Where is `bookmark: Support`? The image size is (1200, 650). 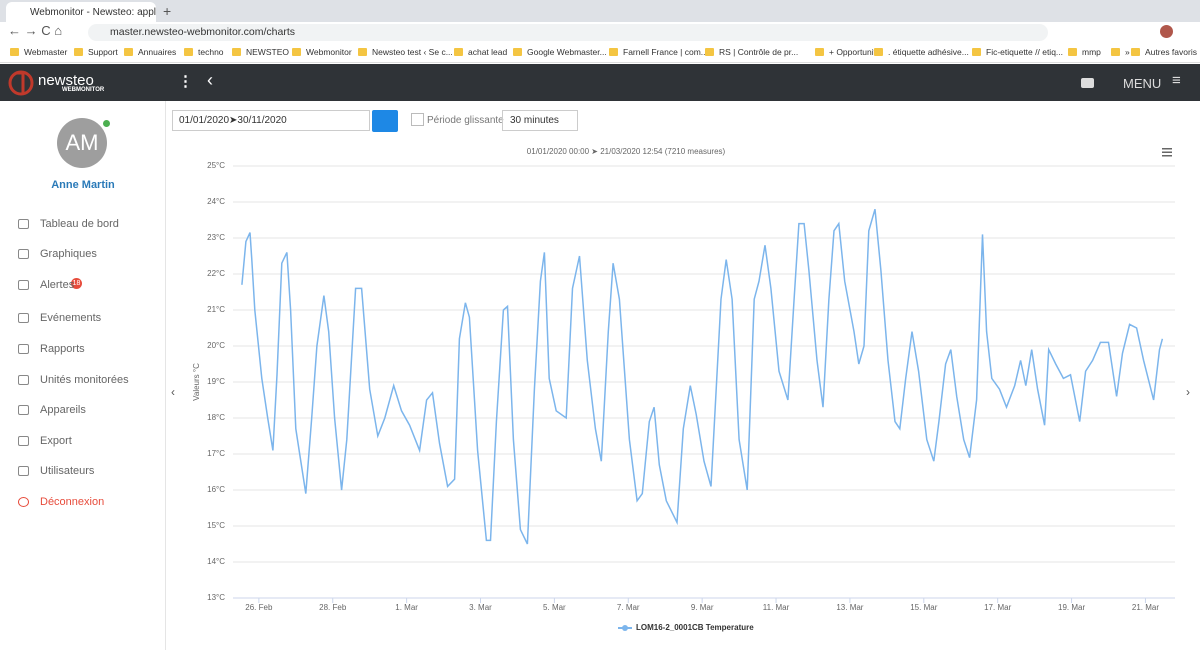
bookmark: Support is located at coordinates (96, 52).